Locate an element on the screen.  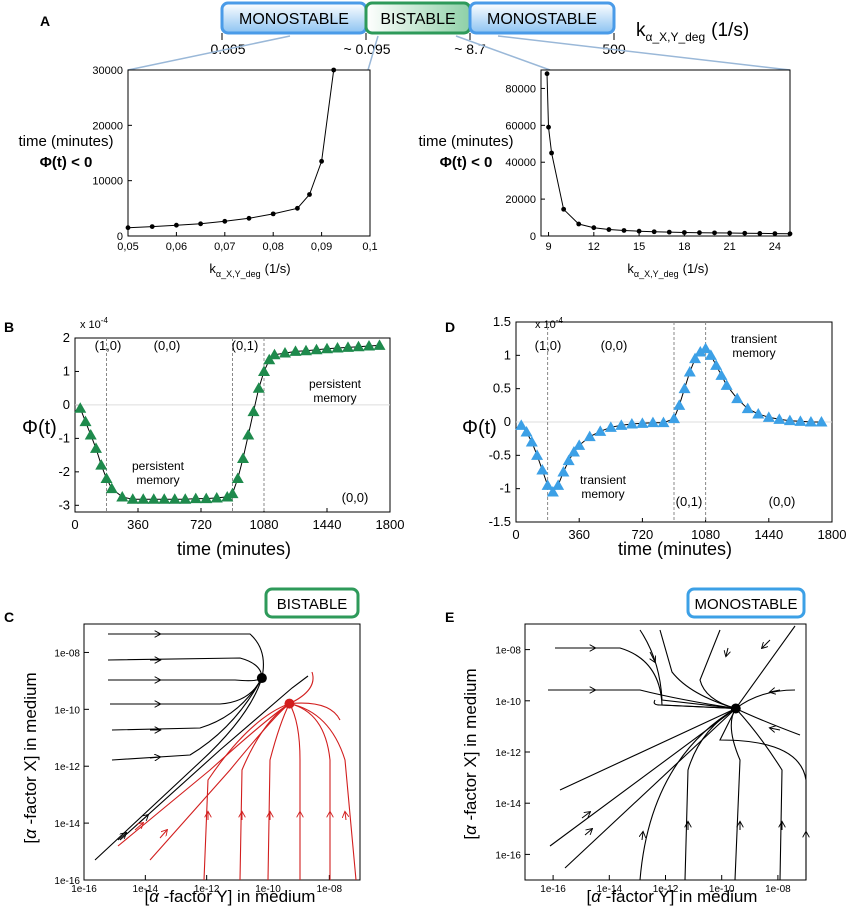
arrow-black is located at coordinates (121, 837).